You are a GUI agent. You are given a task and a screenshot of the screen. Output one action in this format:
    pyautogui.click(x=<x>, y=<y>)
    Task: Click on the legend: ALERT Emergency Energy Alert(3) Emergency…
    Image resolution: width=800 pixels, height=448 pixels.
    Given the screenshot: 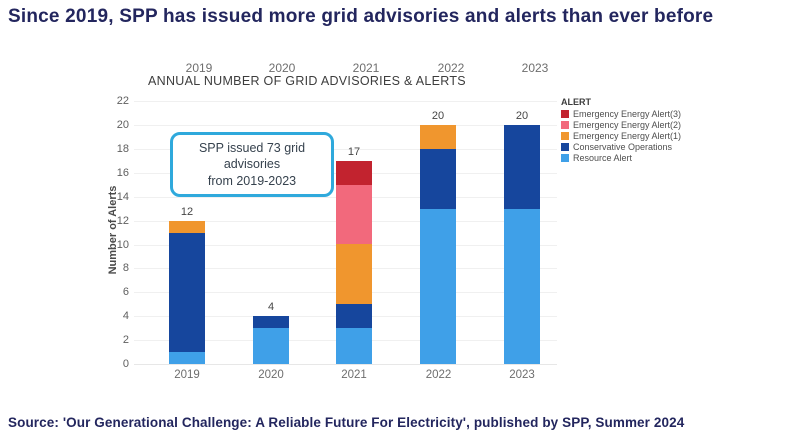 What is the action you would take?
    pyautogui.click(x=621, y=130)
    